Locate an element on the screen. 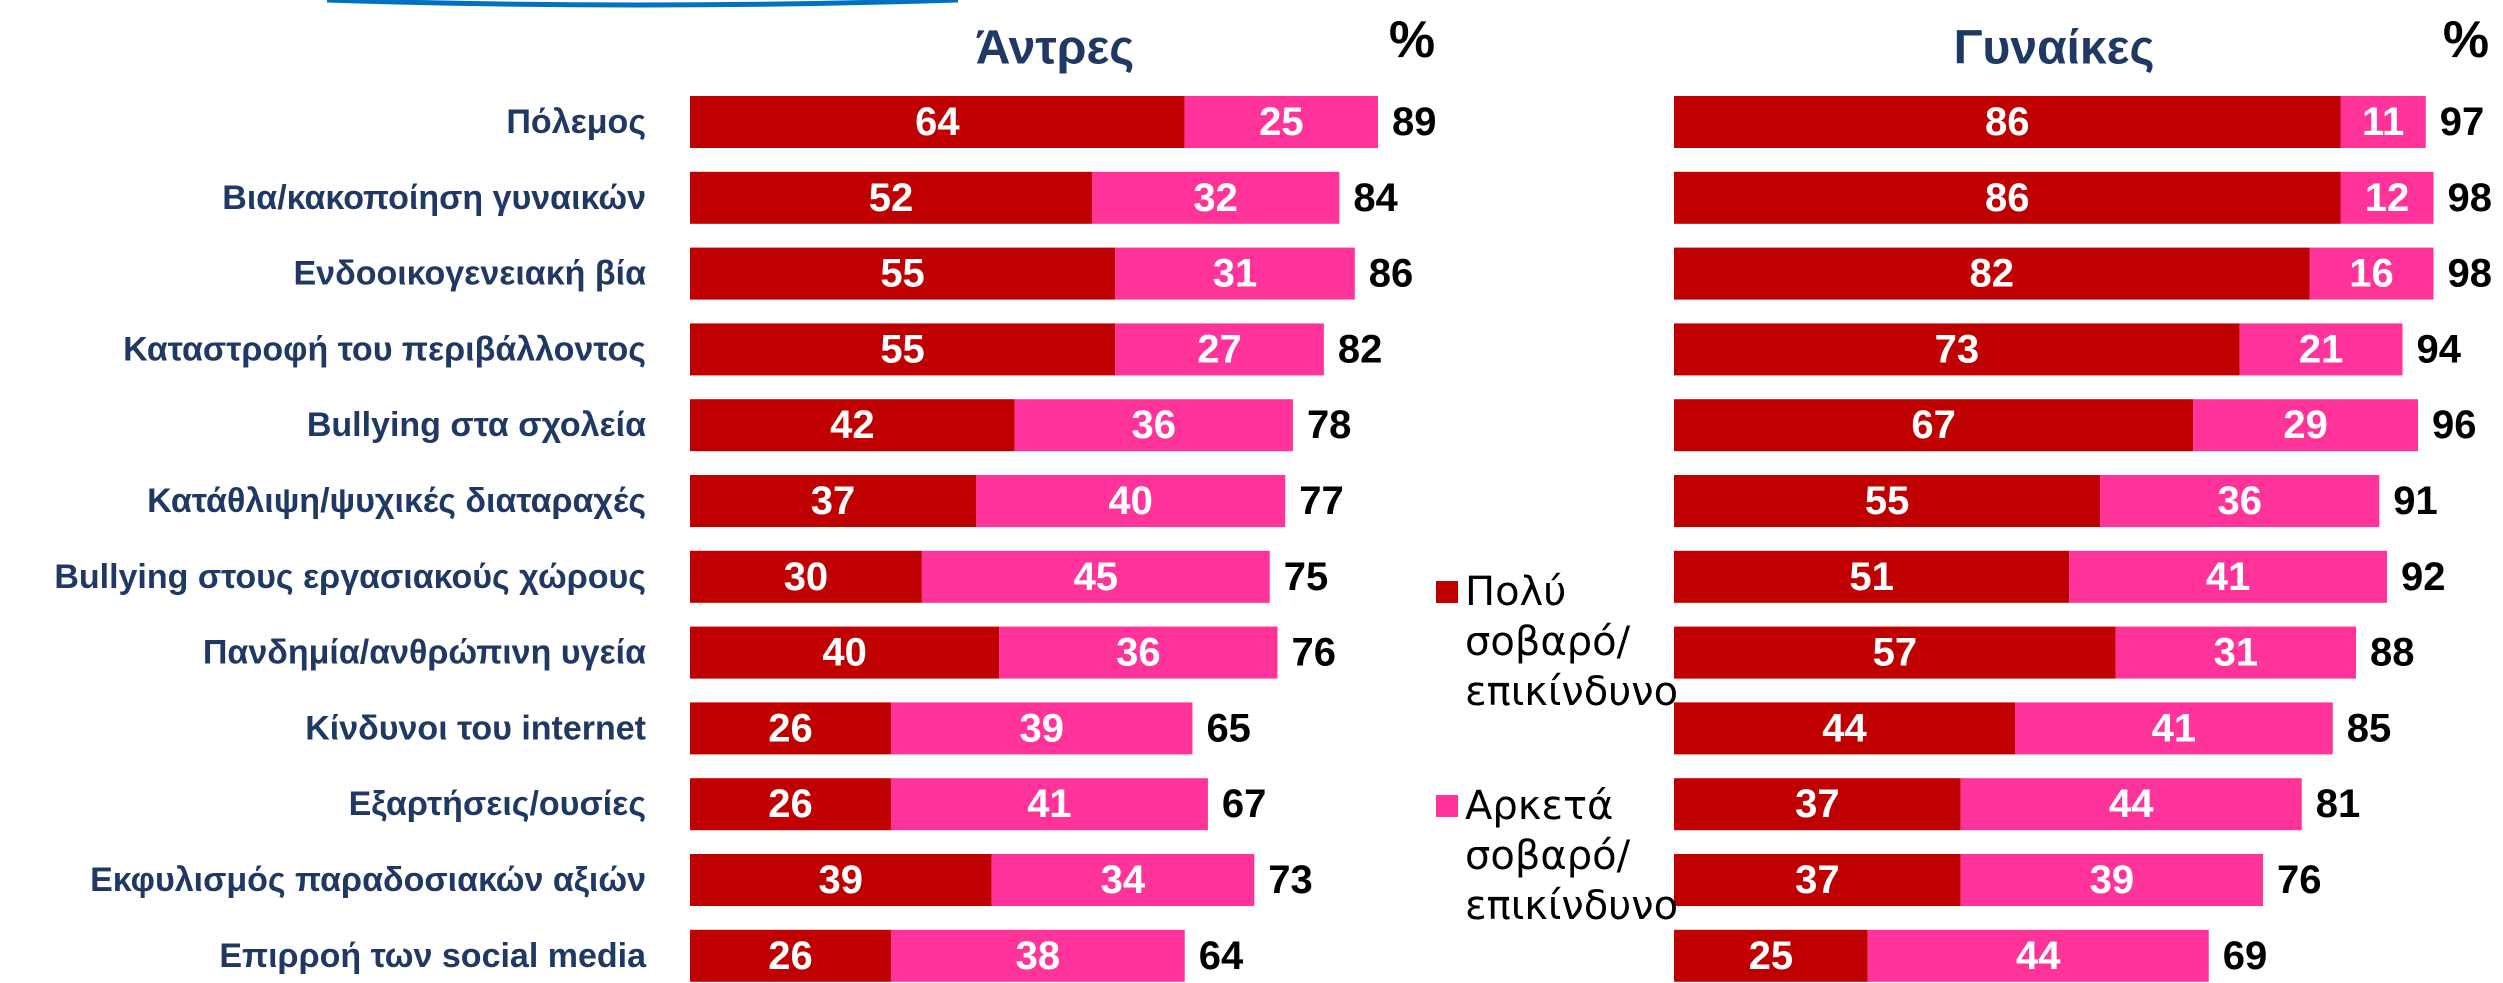  total-label: 84 is located at coordinates (1375, 198).